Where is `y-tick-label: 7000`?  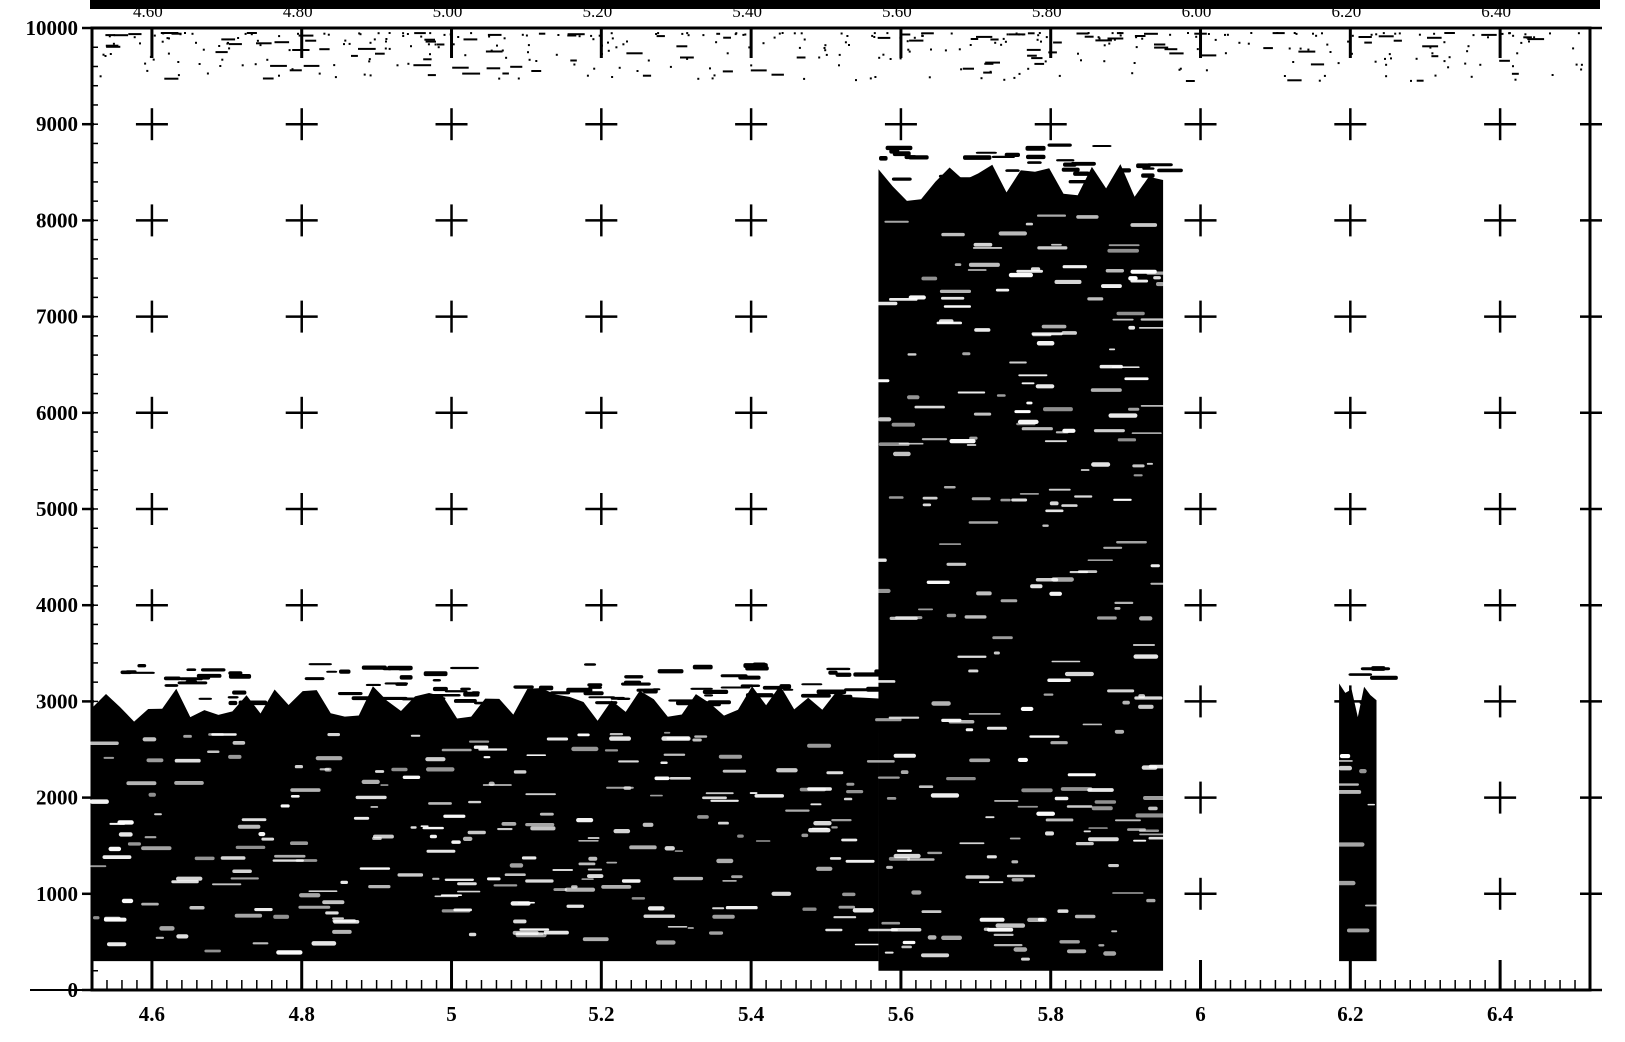 y-tick-label: 7000 is located at coordinates (57, 317).